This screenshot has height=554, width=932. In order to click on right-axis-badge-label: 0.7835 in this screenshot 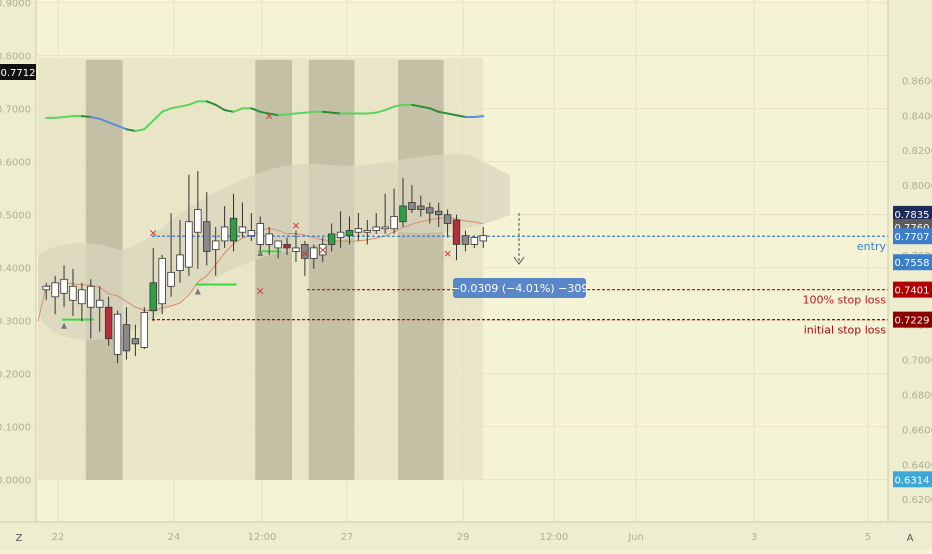, I will do `click(912, 215)`.